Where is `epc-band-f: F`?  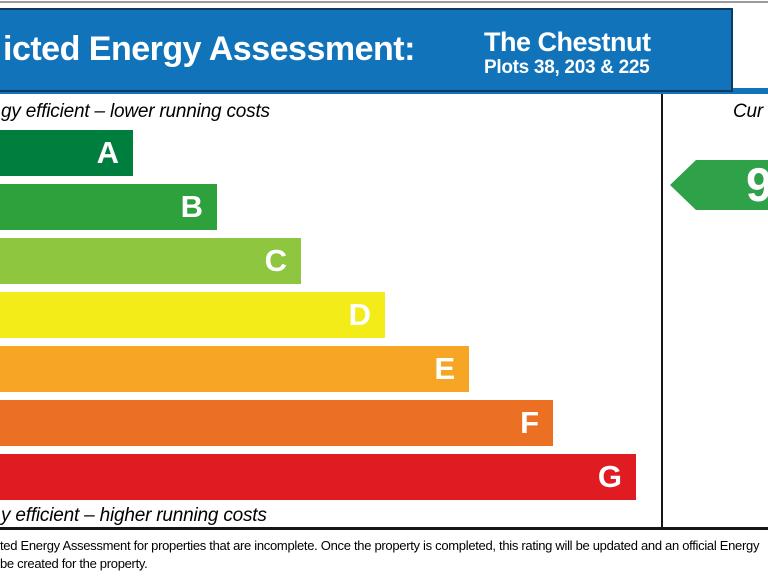 epc-band-f: F is located at coordinates (276, 423).